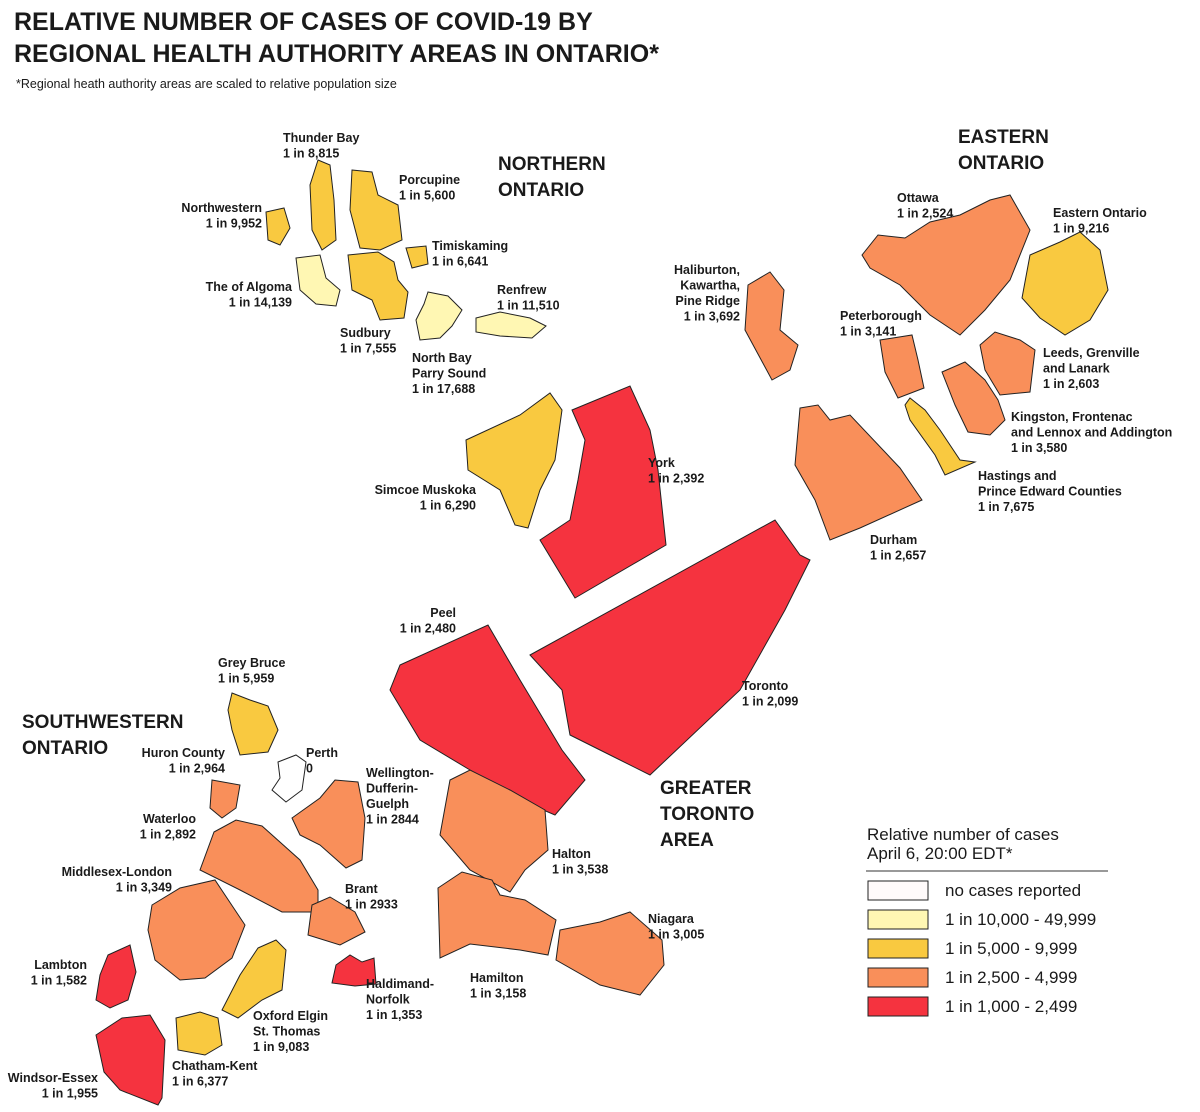 The width and height of the screenshot is (1200, 1112). What do you see at coordinates (387, 804) in the screenshot?
I see `region-name: Guelph` at bounding box center [387, 804].